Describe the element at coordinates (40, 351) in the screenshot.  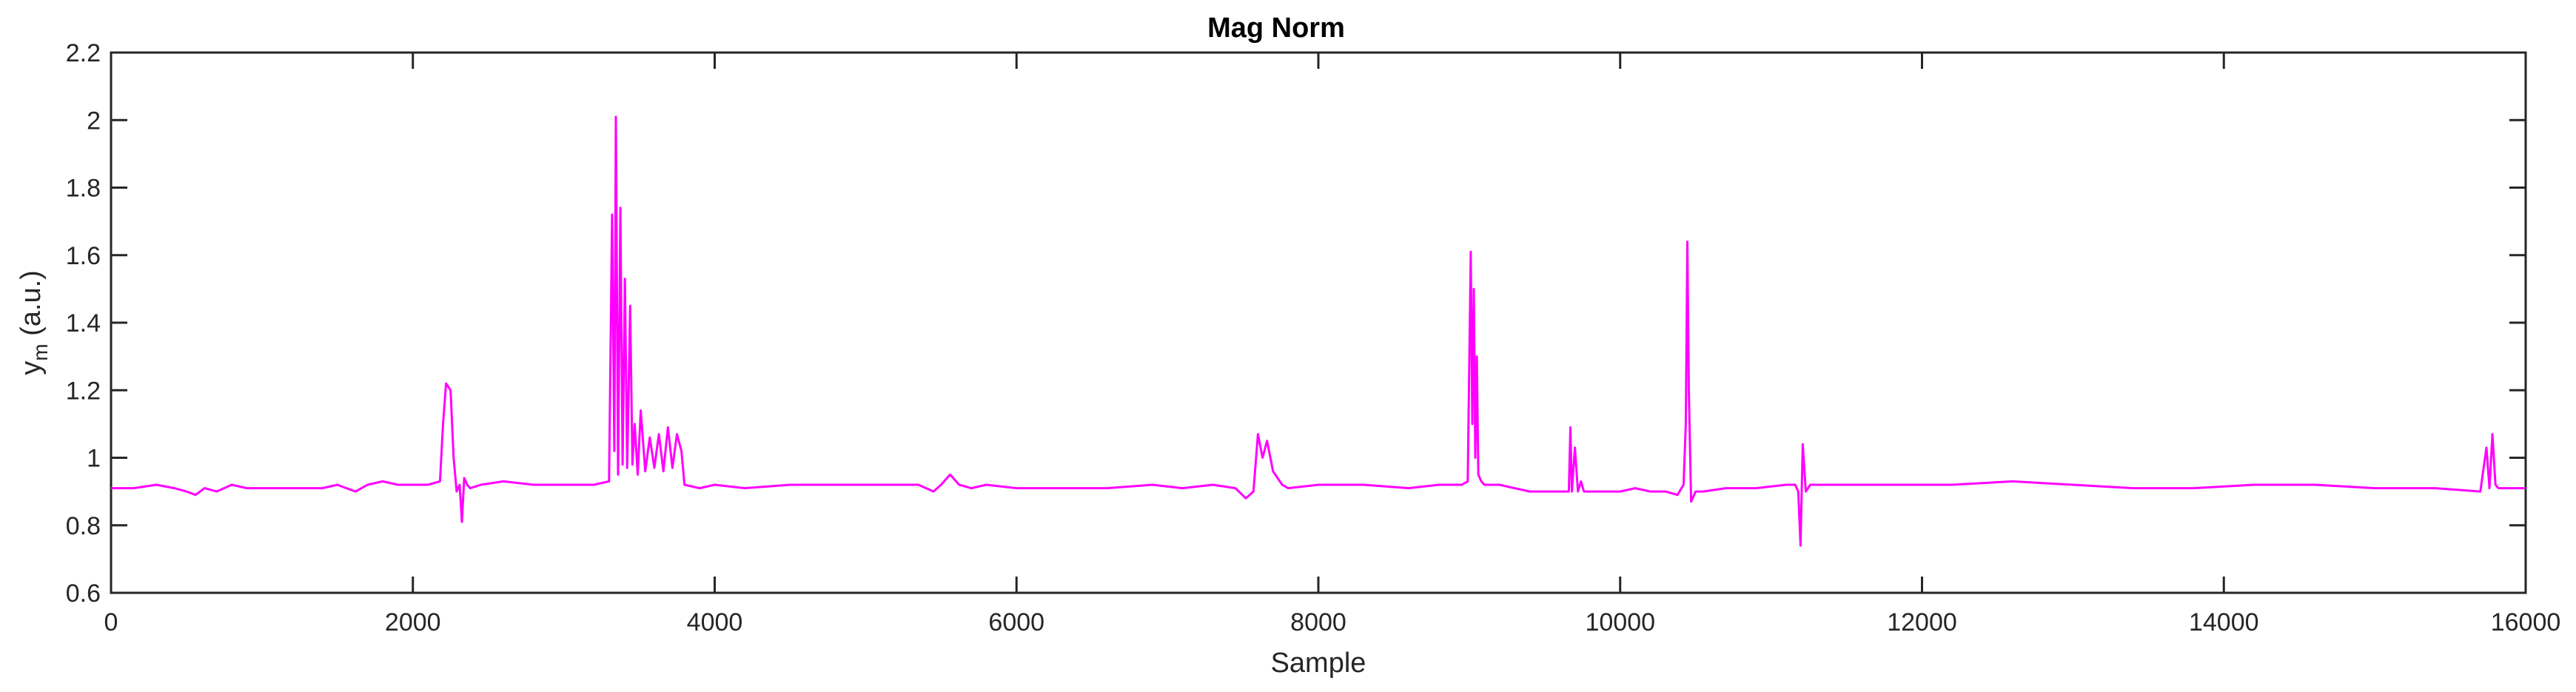
I see `y-axis-label-subscript: m` at that location.